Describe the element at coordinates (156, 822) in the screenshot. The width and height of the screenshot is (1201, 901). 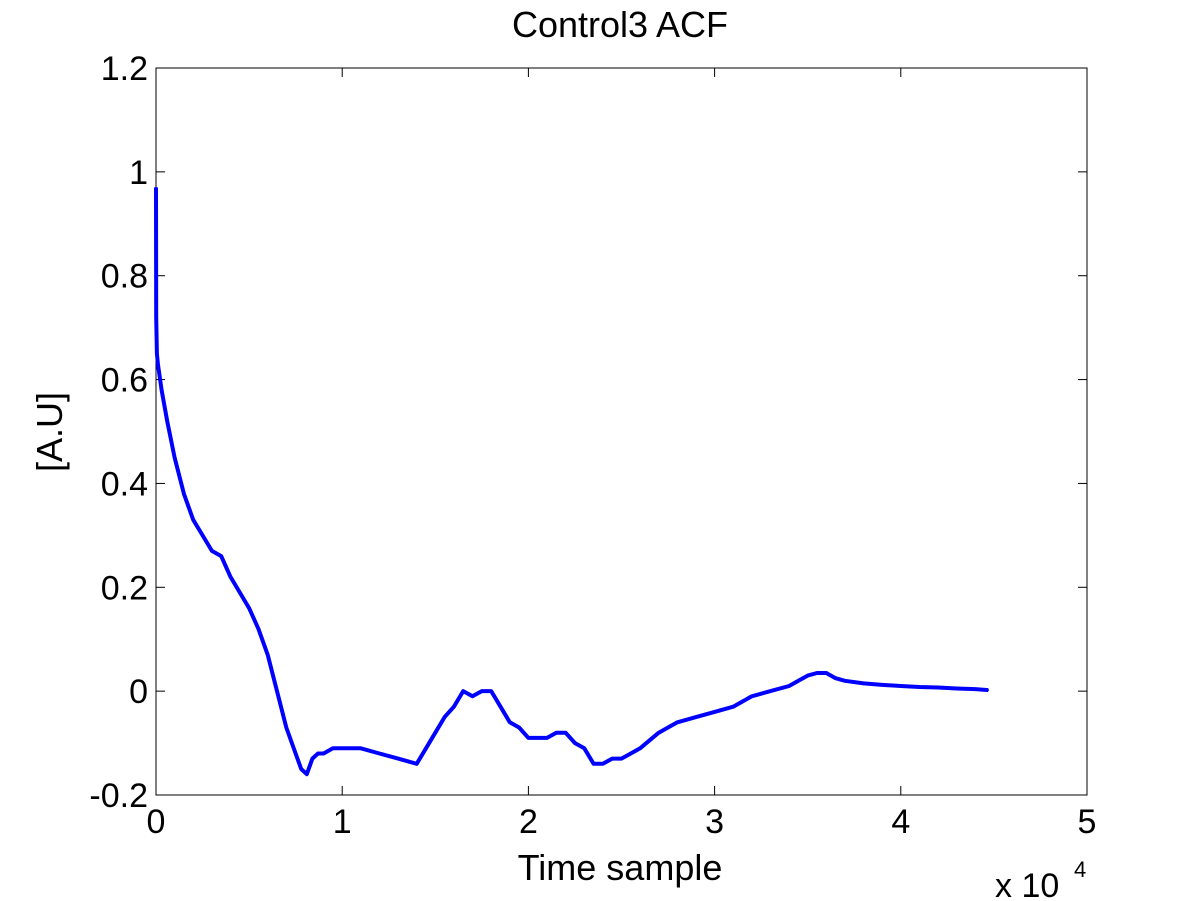
I see `x-tick-label: 0` at that location.